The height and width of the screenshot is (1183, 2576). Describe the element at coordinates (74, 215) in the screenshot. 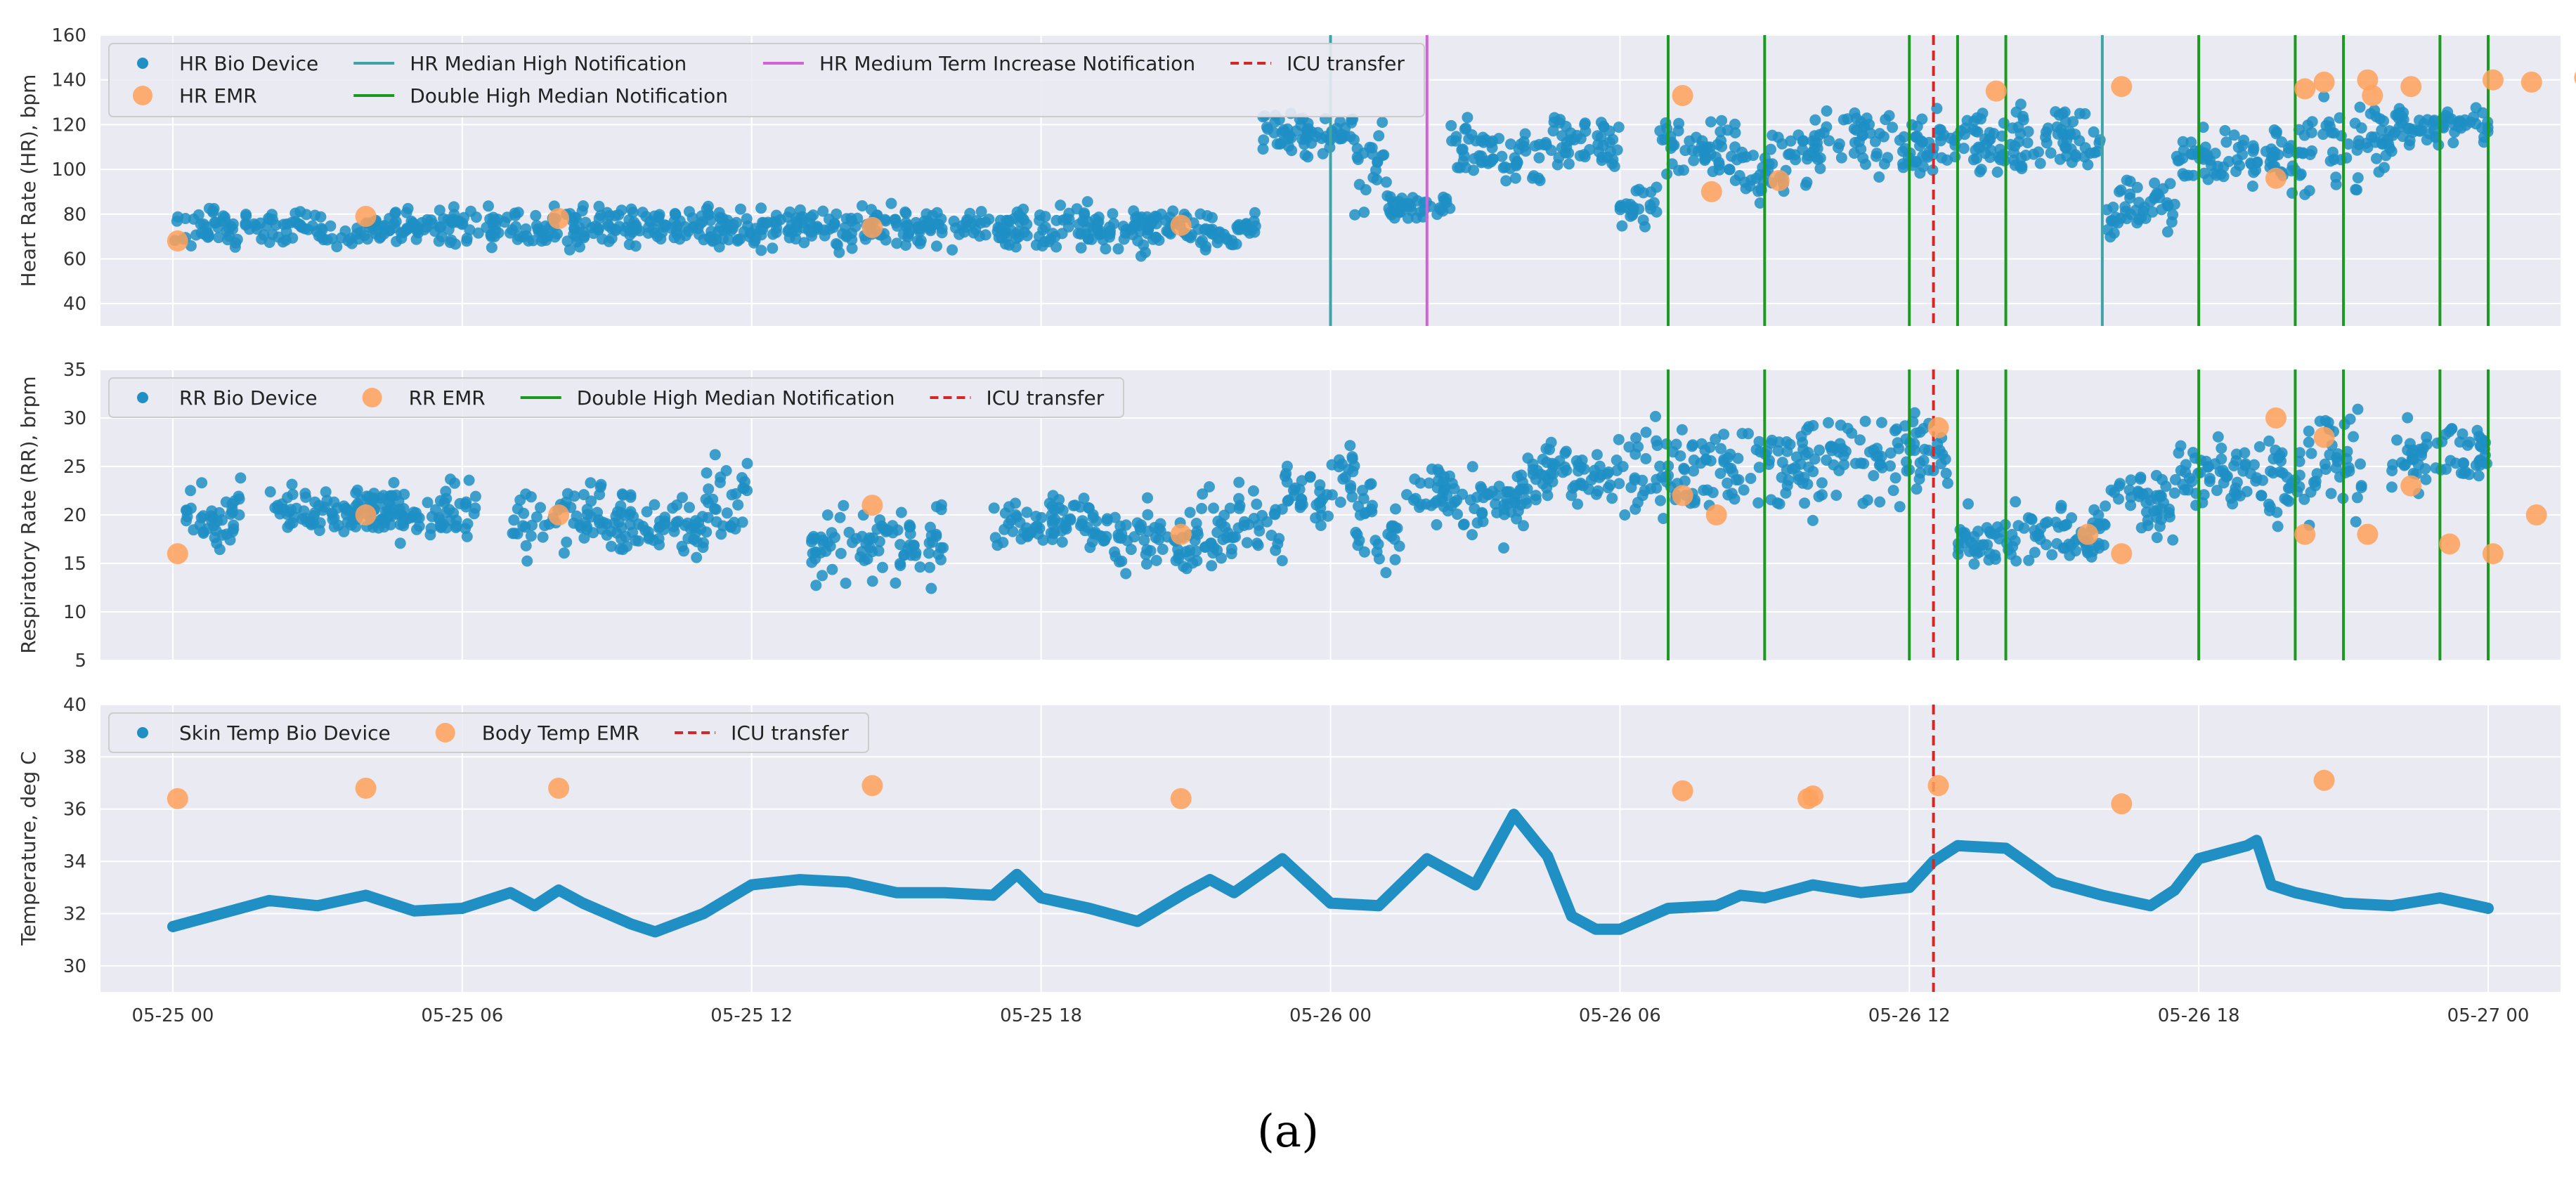

I see `y-tick-label: 80` at that location.